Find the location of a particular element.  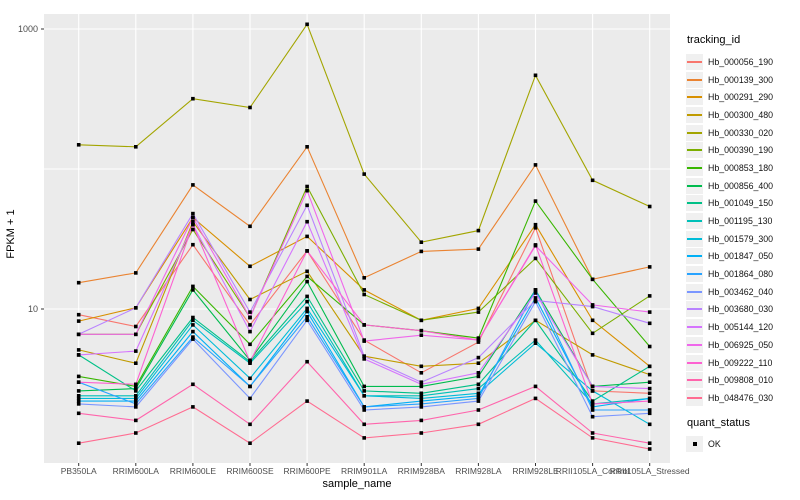

legend-item-label: Hb_000300_480 is located at coordinates (741, 114).